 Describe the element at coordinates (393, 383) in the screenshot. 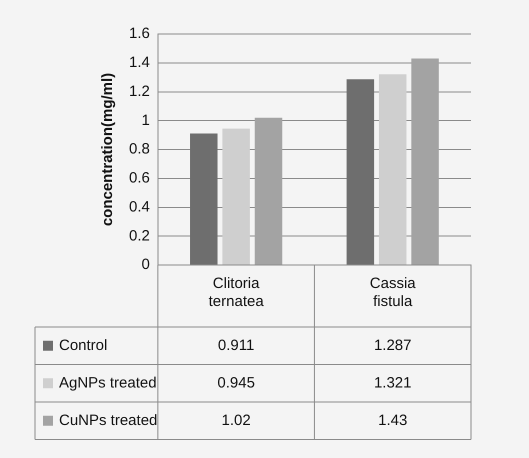

I see `data-label: 1.321` at that location.